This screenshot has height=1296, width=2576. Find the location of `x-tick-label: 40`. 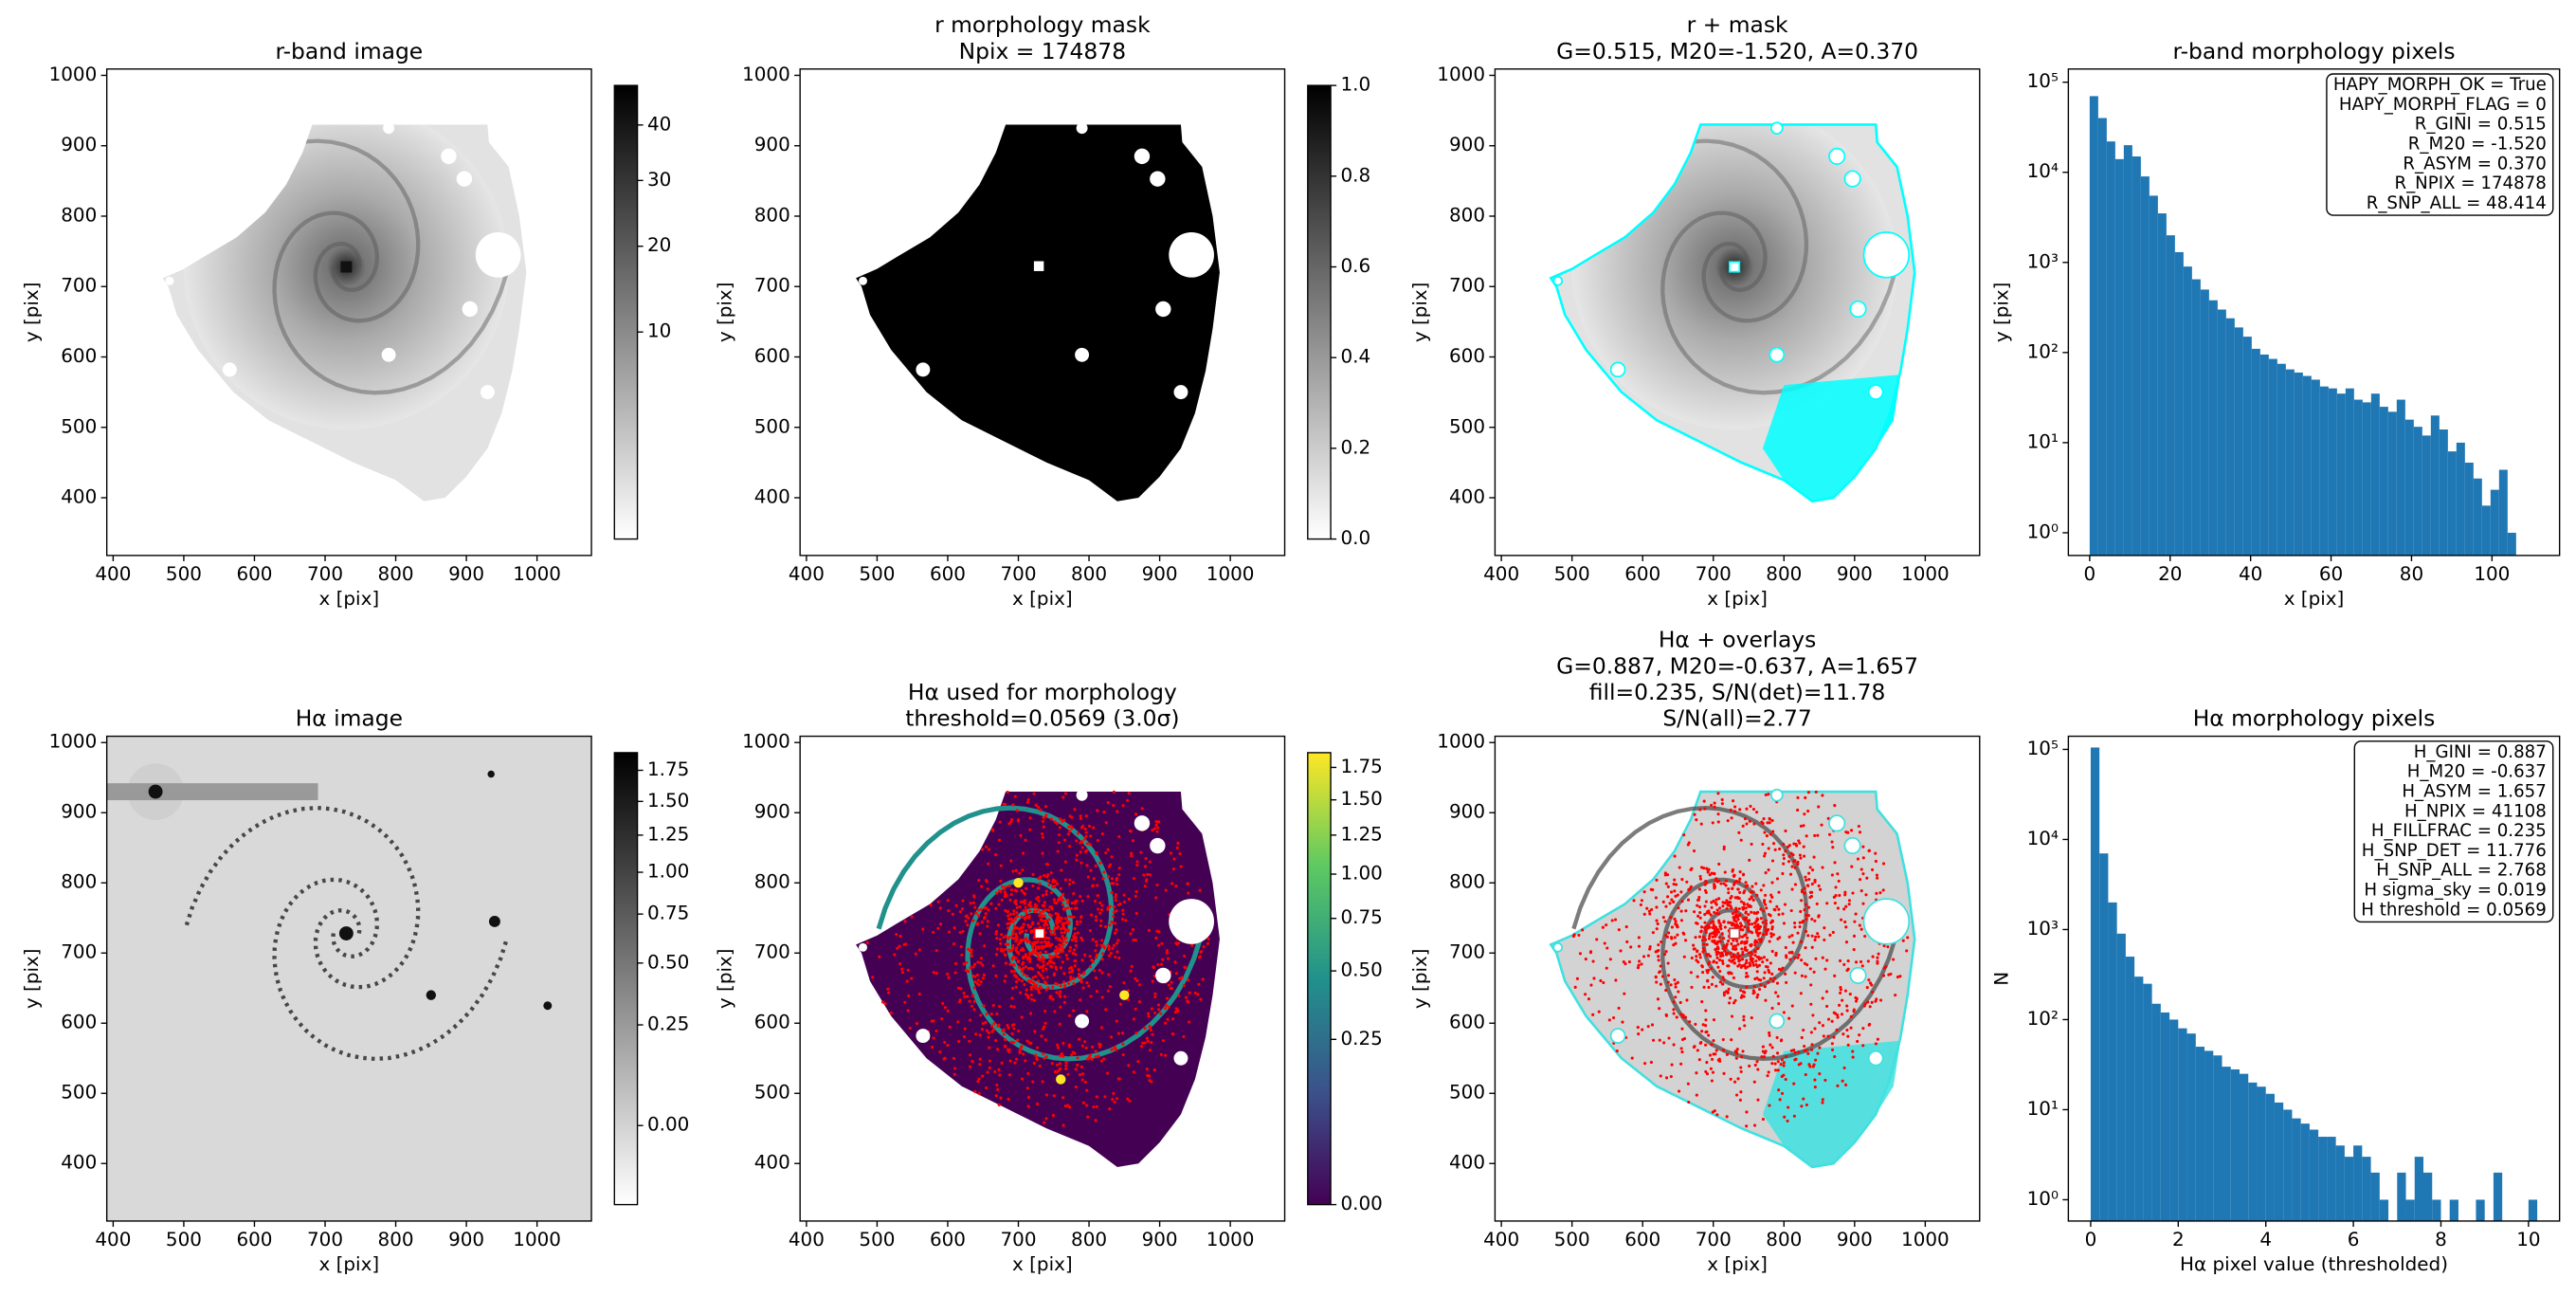

x-tick-label: 40 is located at coordinates (2250, 574).